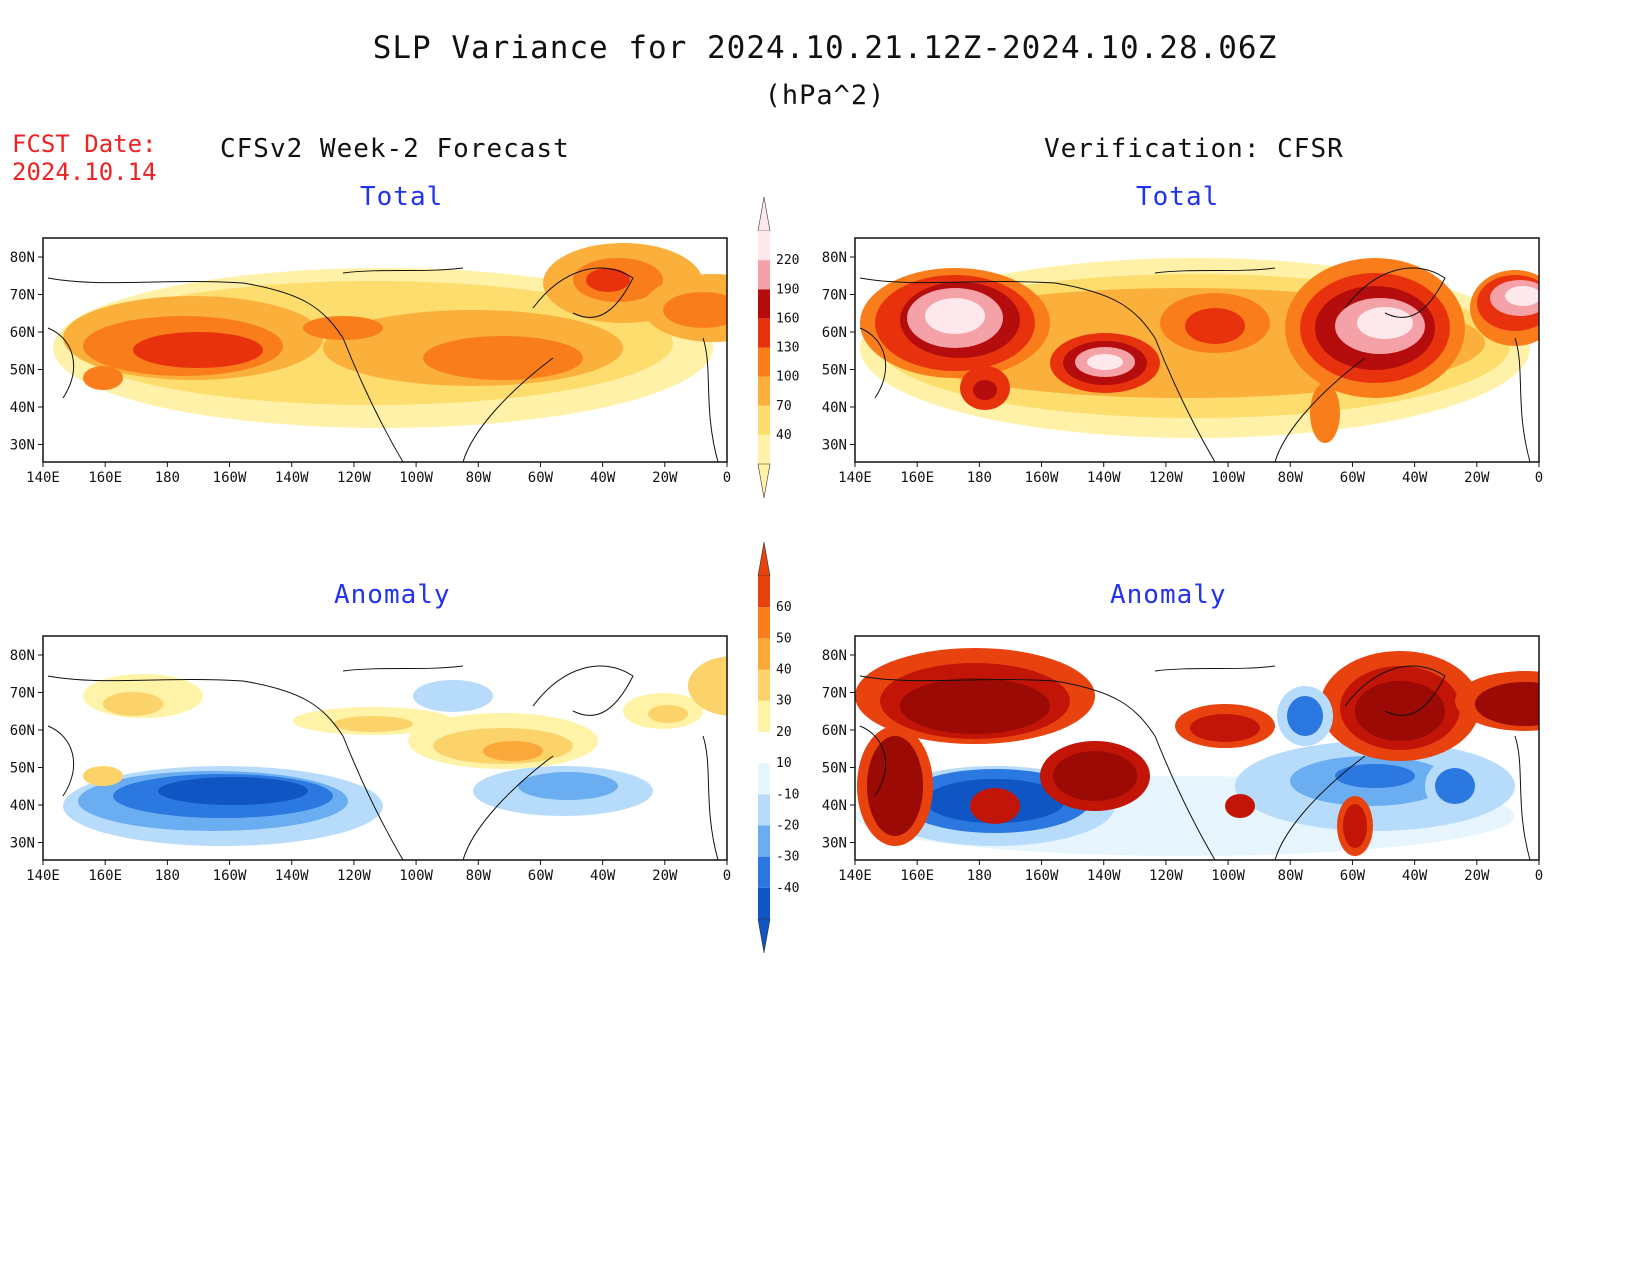 The image size is (1650, 1275). Describe the element at coordinates (784, 638) in the screenshot. I see `colorbar-level-label: 50` at that location.